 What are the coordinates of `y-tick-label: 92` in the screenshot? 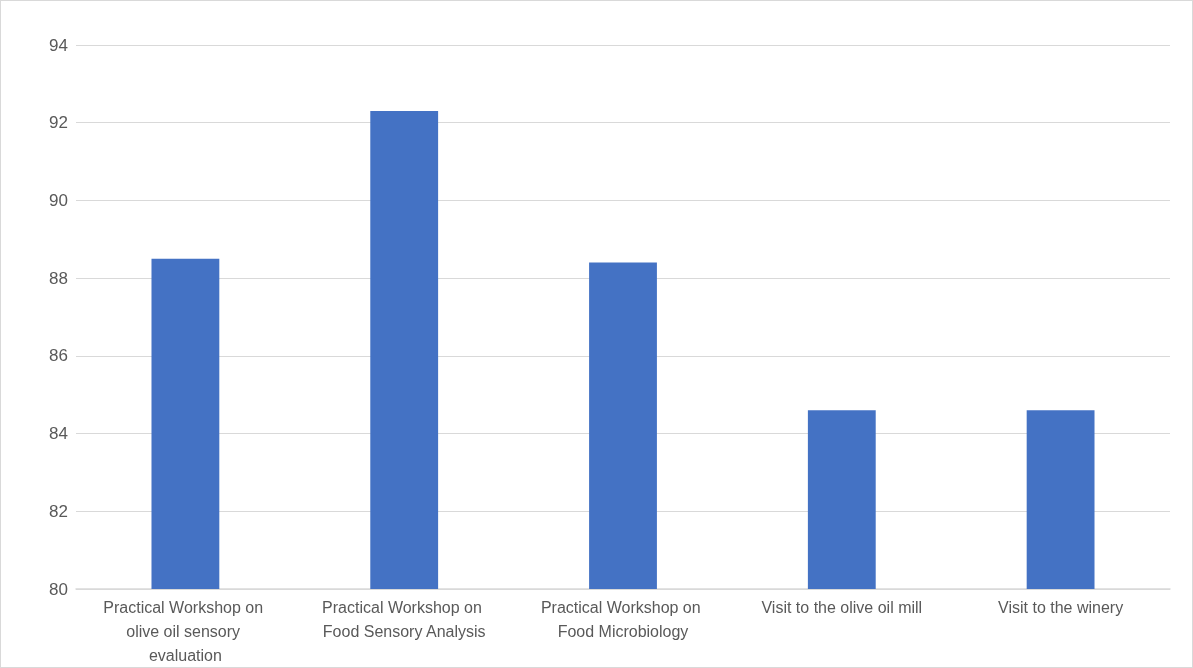 It's located at (58, 123).